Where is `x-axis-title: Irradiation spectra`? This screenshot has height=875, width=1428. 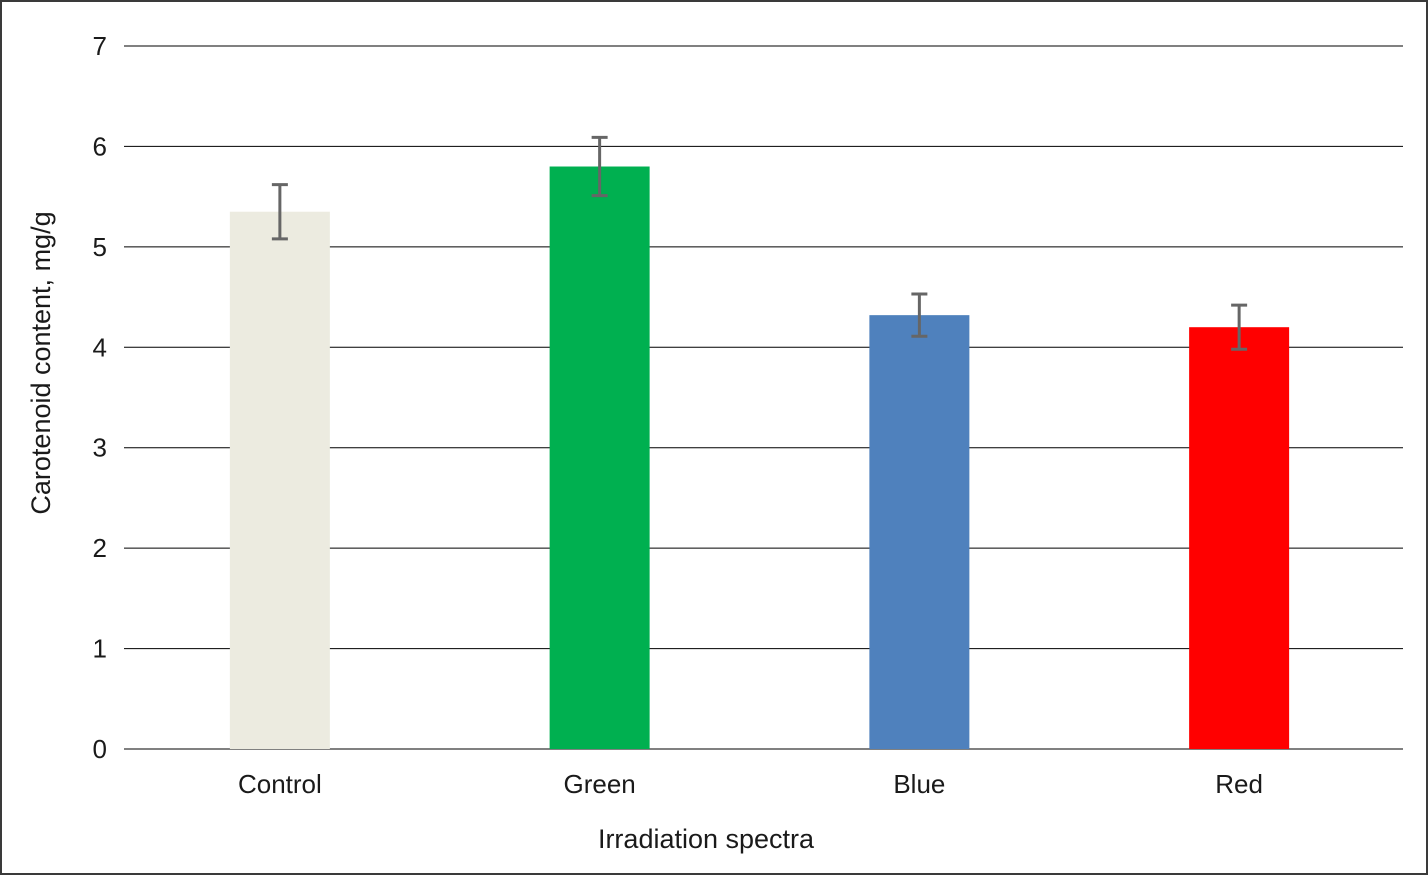 x-axis-title: Irradiation spectra is located at coordinates (706, 839).